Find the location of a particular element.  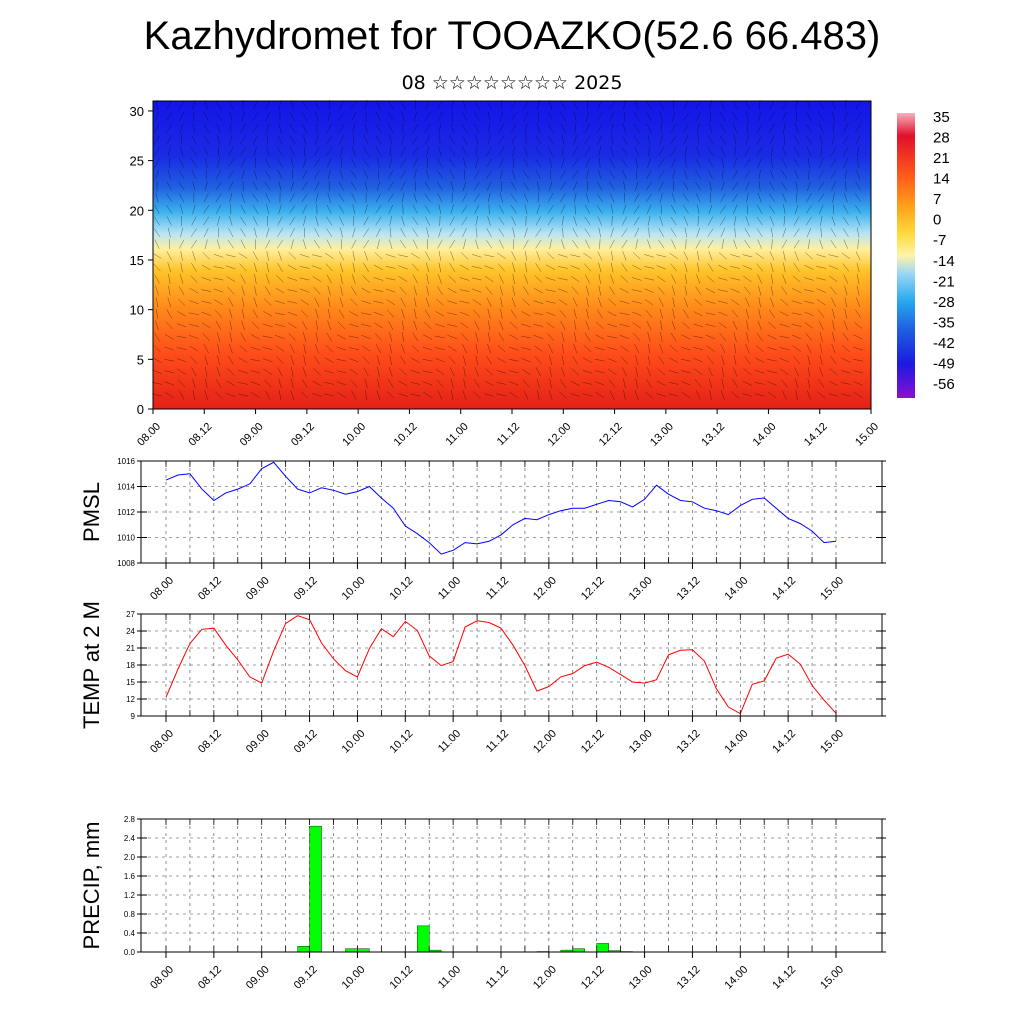

y-tick-label: 2.4 is located at coordinates (130, 838).